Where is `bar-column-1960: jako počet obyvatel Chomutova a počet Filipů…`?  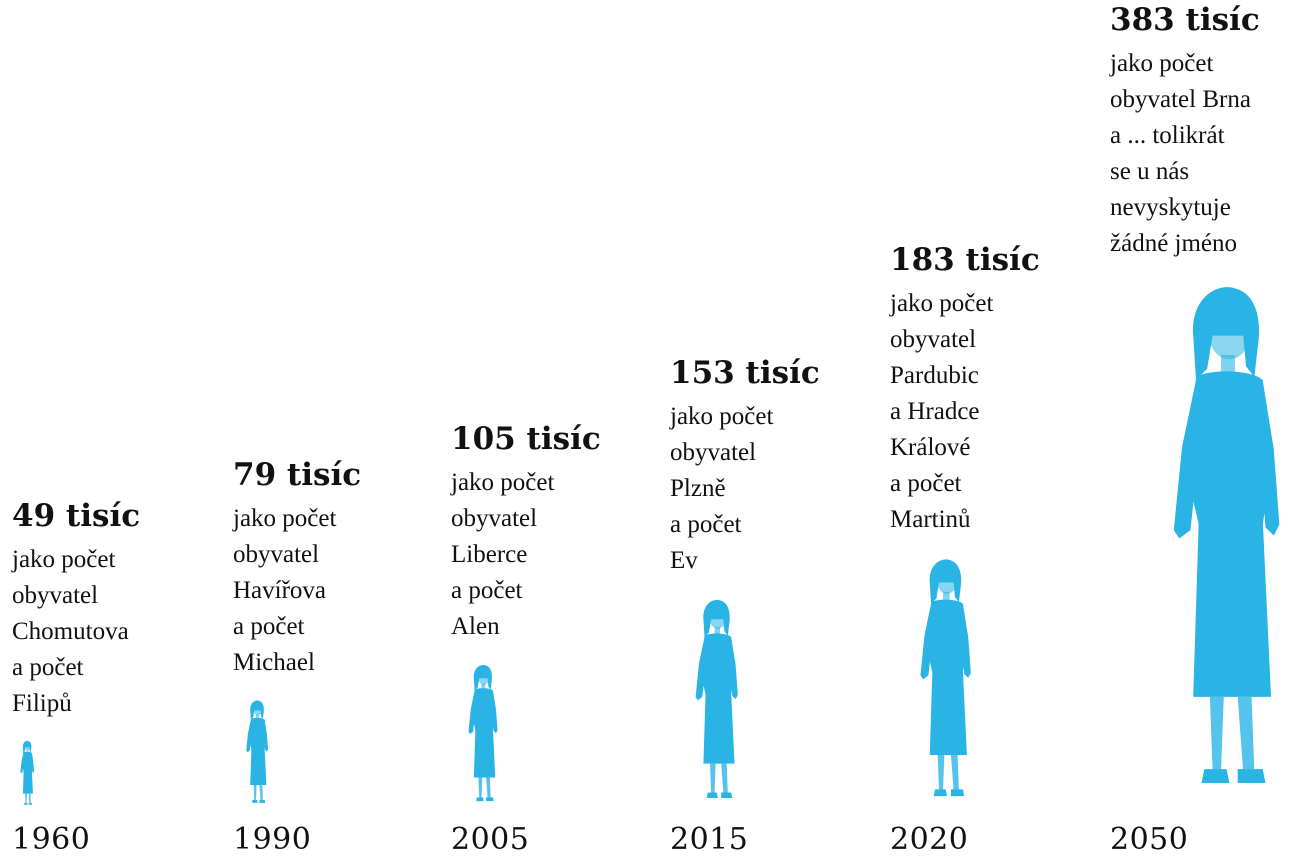
bar-column-1960: jako počet obyvatel Chomutova a počet Filipů… is located at coordinates (107, 434).